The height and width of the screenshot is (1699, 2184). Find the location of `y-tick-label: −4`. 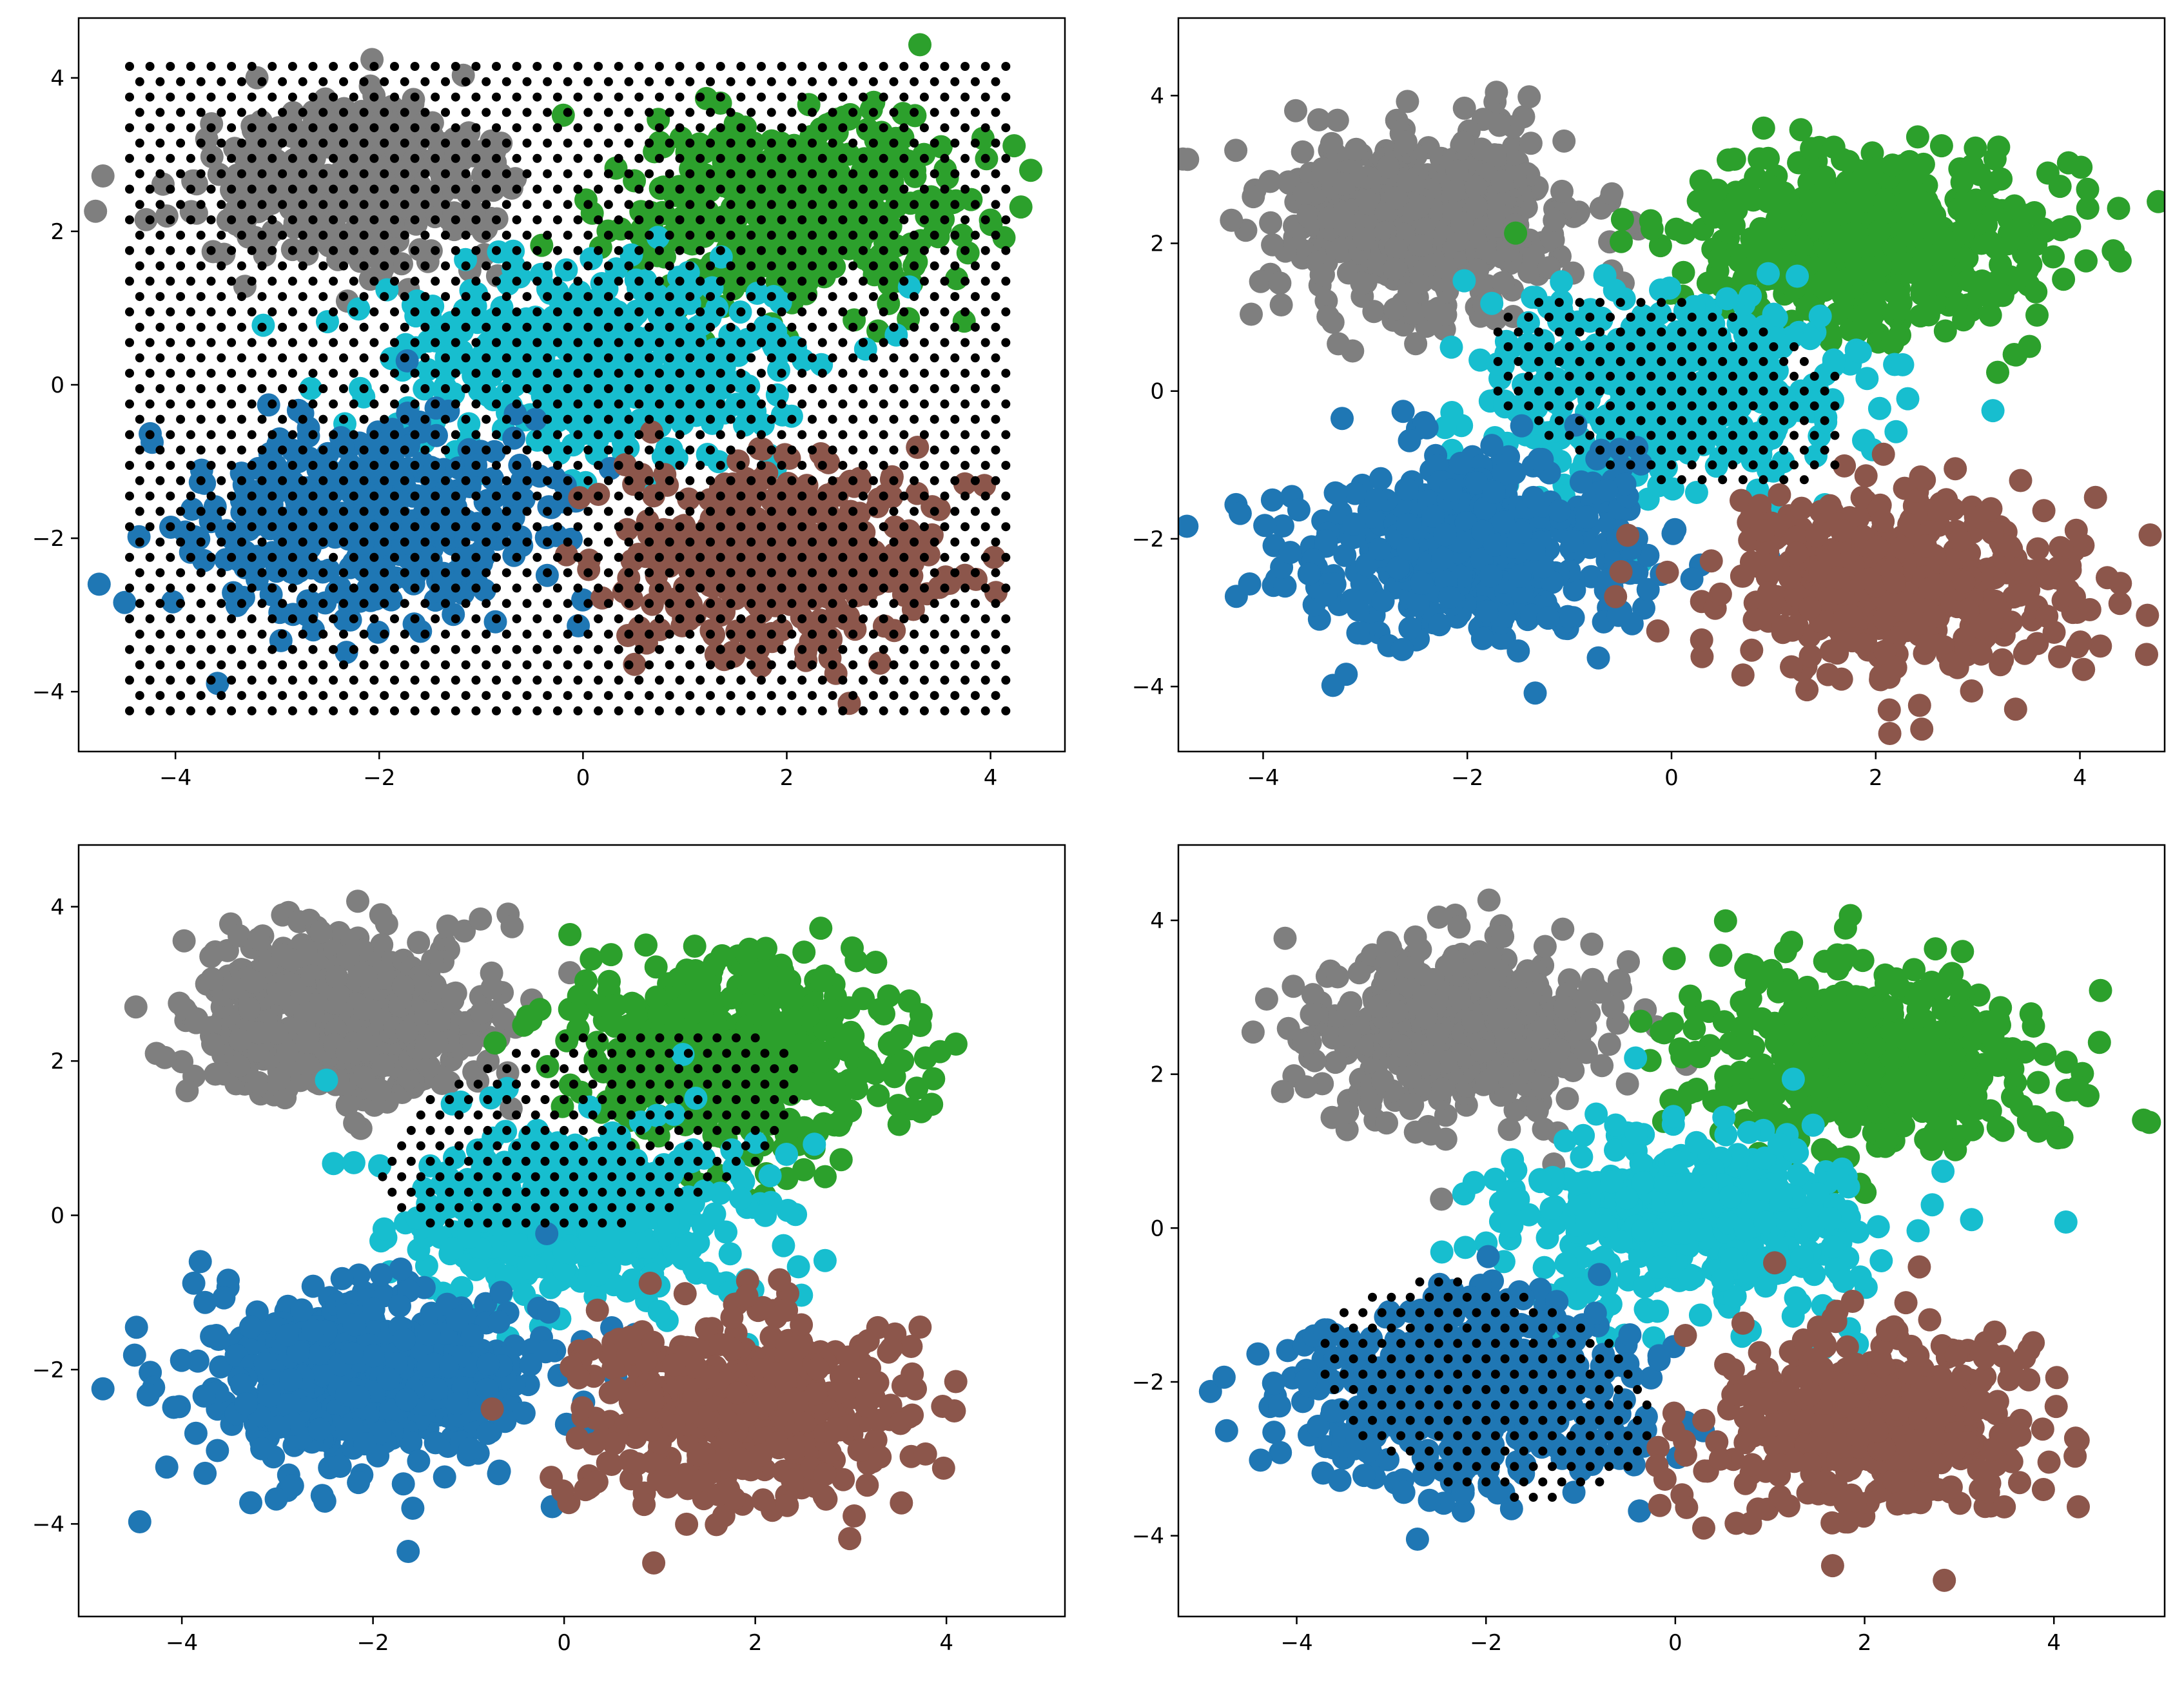

y-tick-label: −4 is located at coordinates (48, 692).